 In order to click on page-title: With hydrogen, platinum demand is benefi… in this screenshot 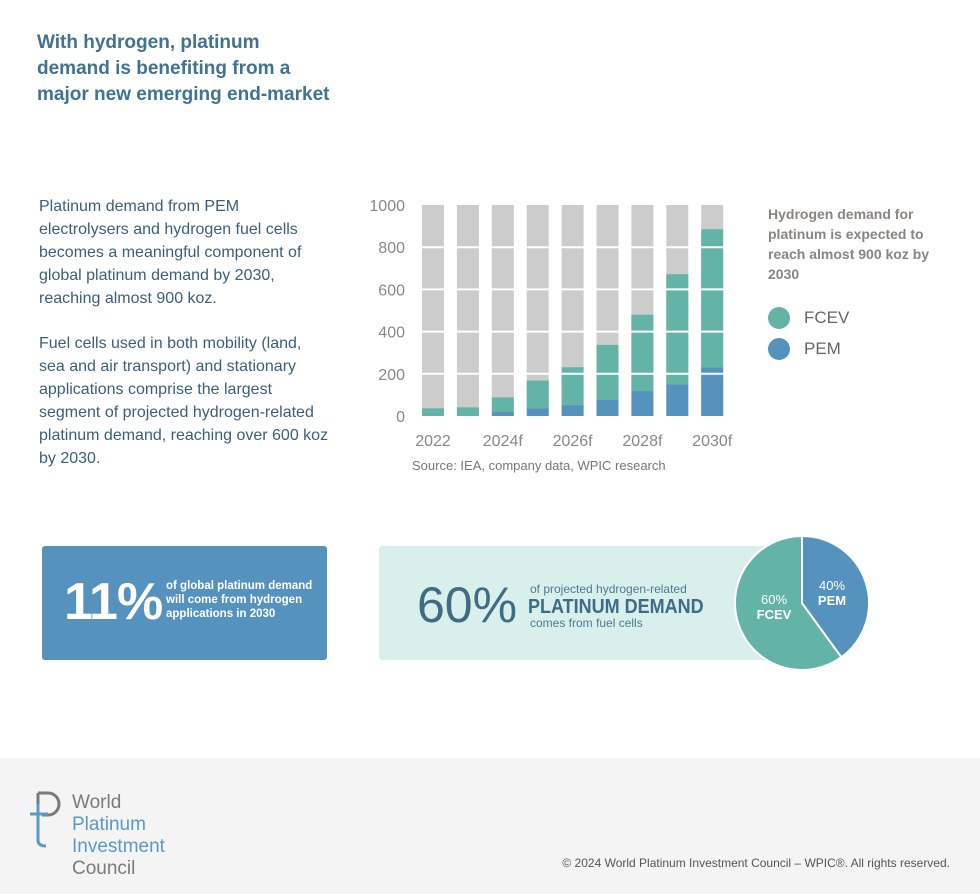, I will do `click(183, 68)`.